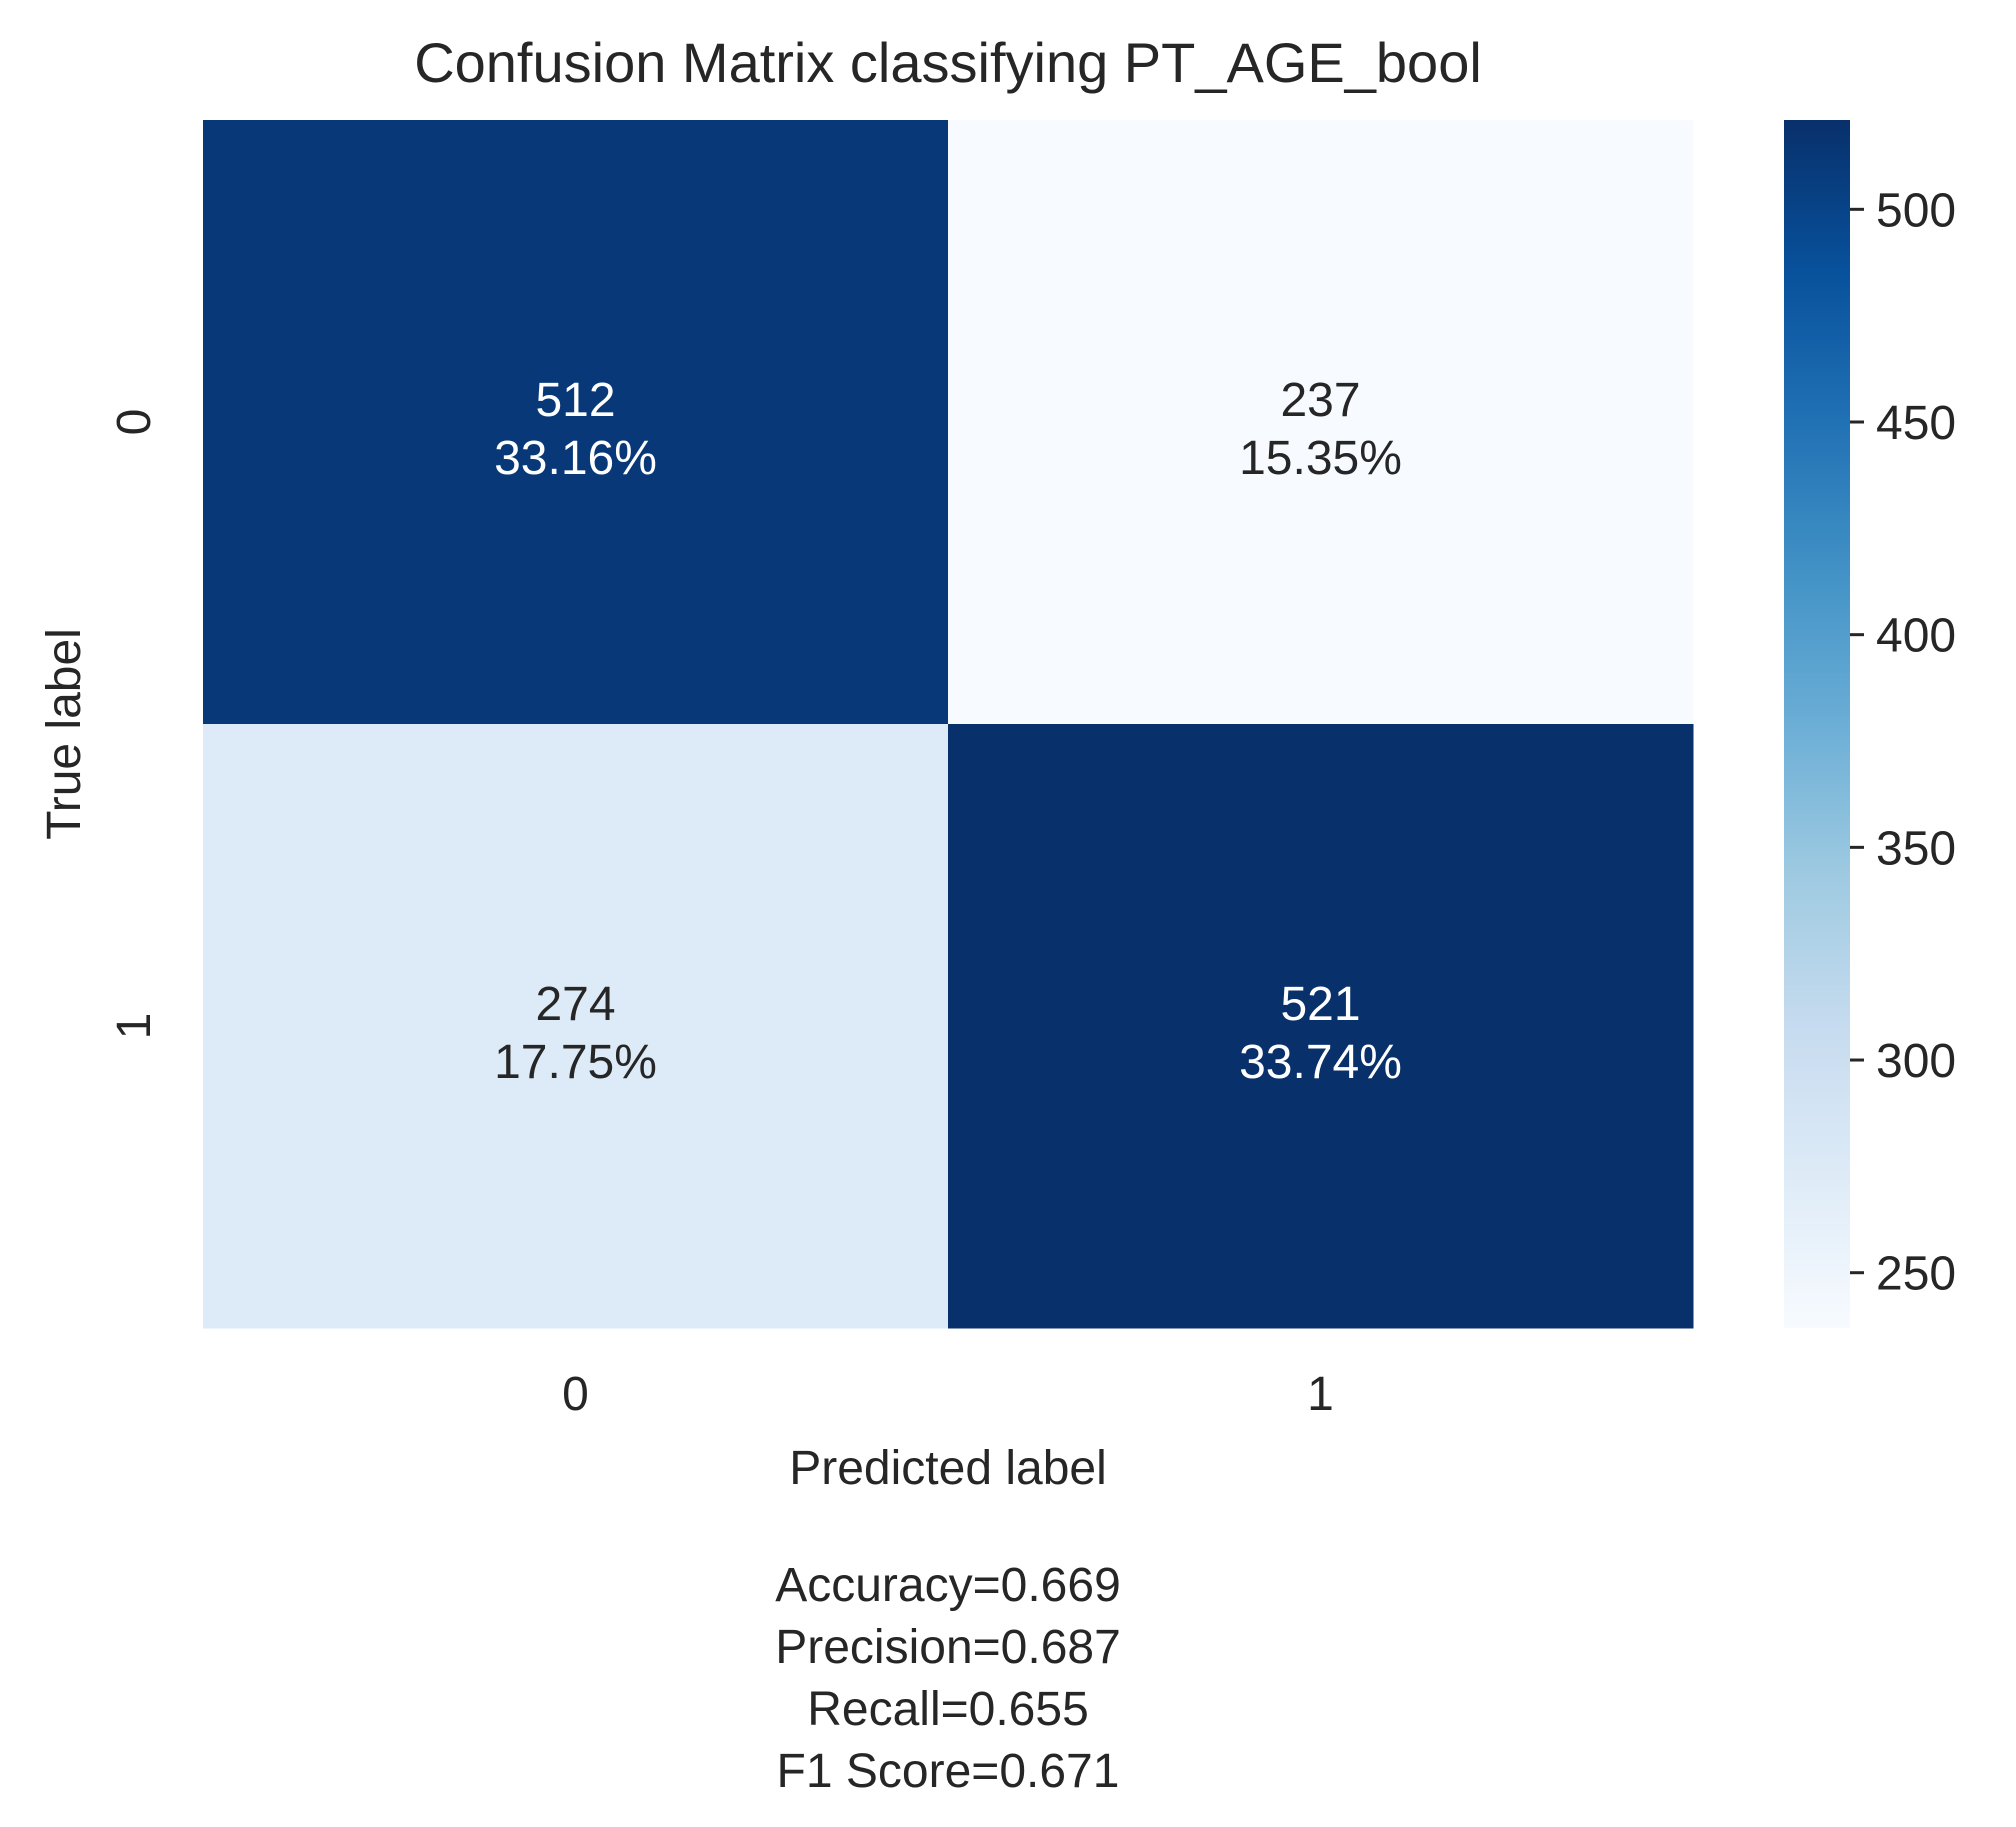 This screenshot has height=1827, width=2016. Describe the element at coordinates (575, 400) in the screenshot. I see `cell-count-0-0: 512` at that location.